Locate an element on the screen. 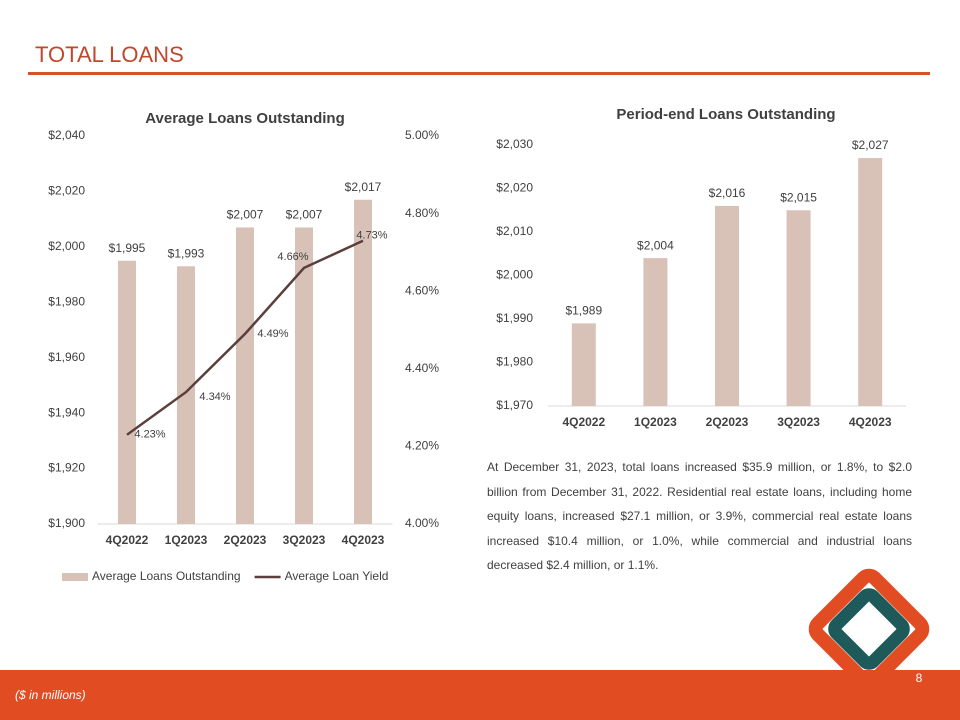  legend-label: Average Loan Yield is located at coordinates (337, 576).